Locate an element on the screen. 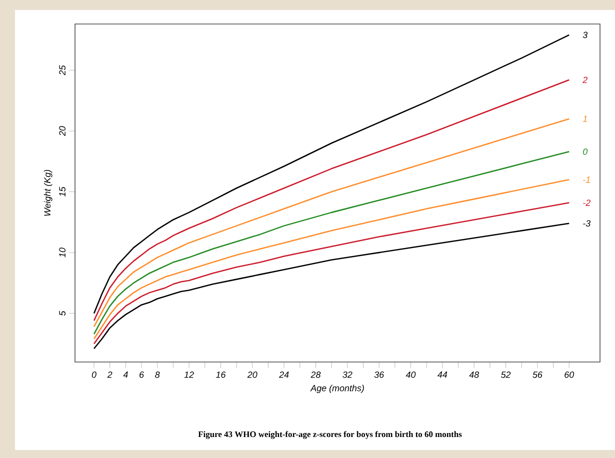 The width and height of the screenshot is (615, 458). series-label: -2 is located at coordinates (586, 203).